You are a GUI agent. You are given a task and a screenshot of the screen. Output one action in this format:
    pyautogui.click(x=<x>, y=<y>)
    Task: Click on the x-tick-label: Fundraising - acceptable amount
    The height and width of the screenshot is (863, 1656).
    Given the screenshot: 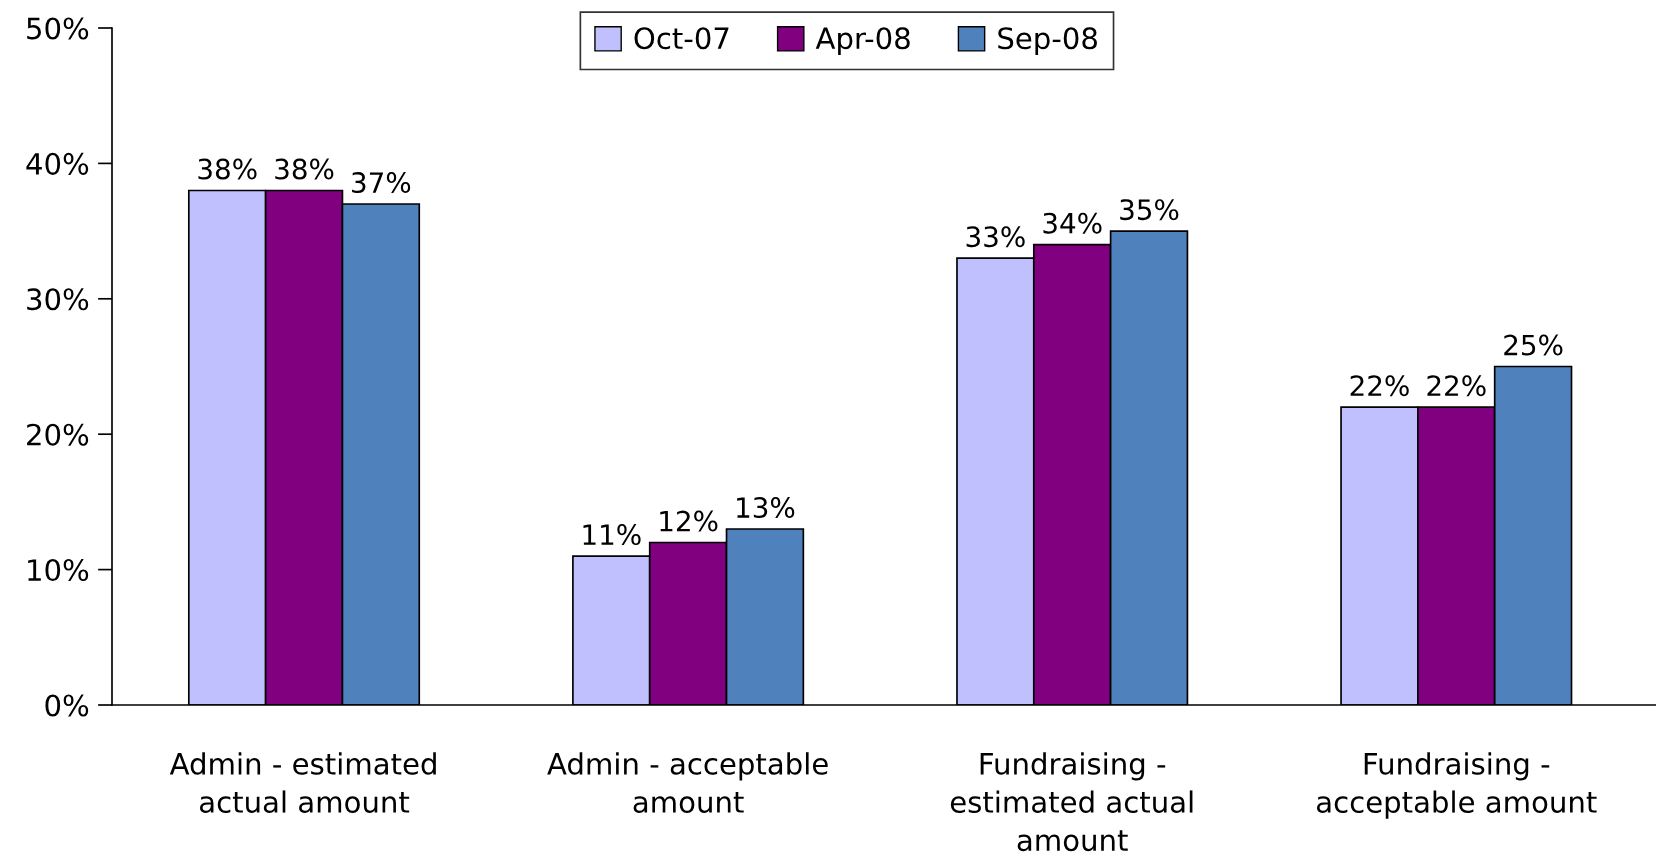 What is the action you would take?
    pyautogui.click(x=1456, y=785)
    